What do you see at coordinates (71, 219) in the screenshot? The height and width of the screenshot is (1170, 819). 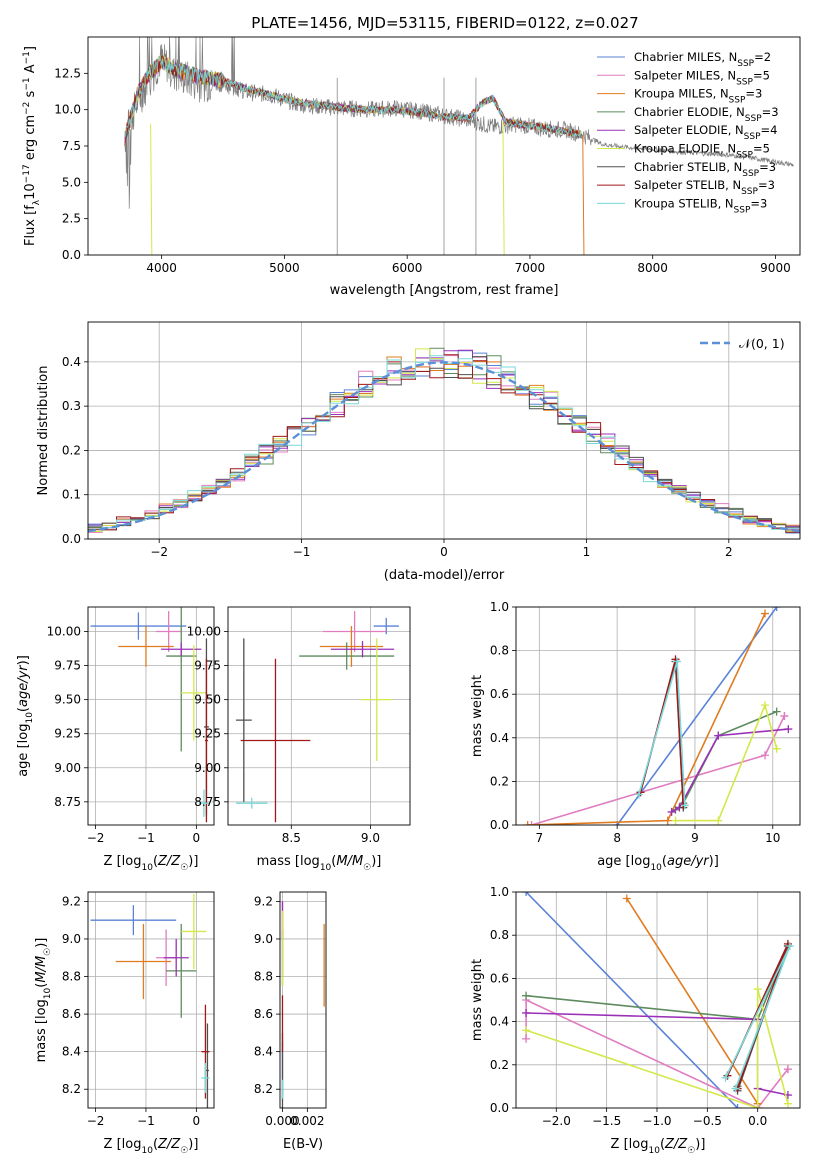 I see `y-tick-label: 2.5` at bounding box center [71, 219].